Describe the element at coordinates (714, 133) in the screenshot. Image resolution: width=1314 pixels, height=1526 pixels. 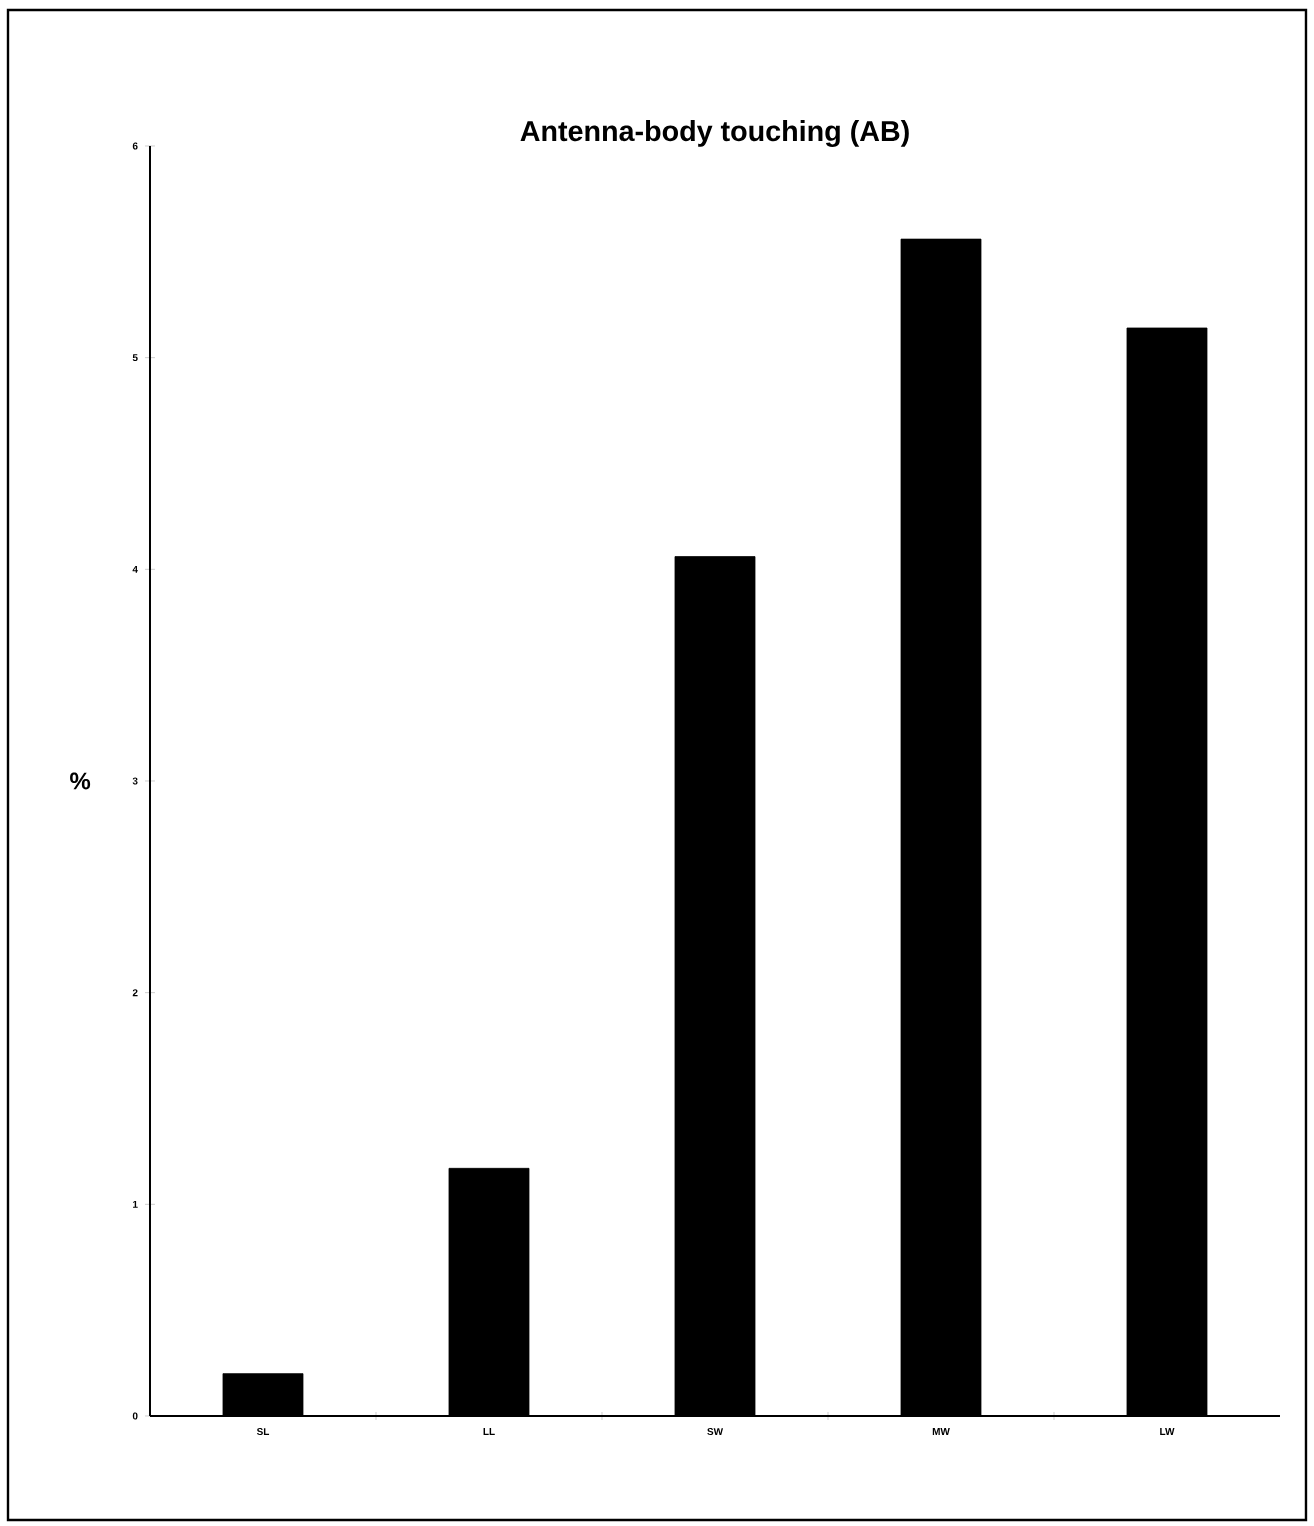
I see `chart-title: Antenna-body touching (AB)` at that location.